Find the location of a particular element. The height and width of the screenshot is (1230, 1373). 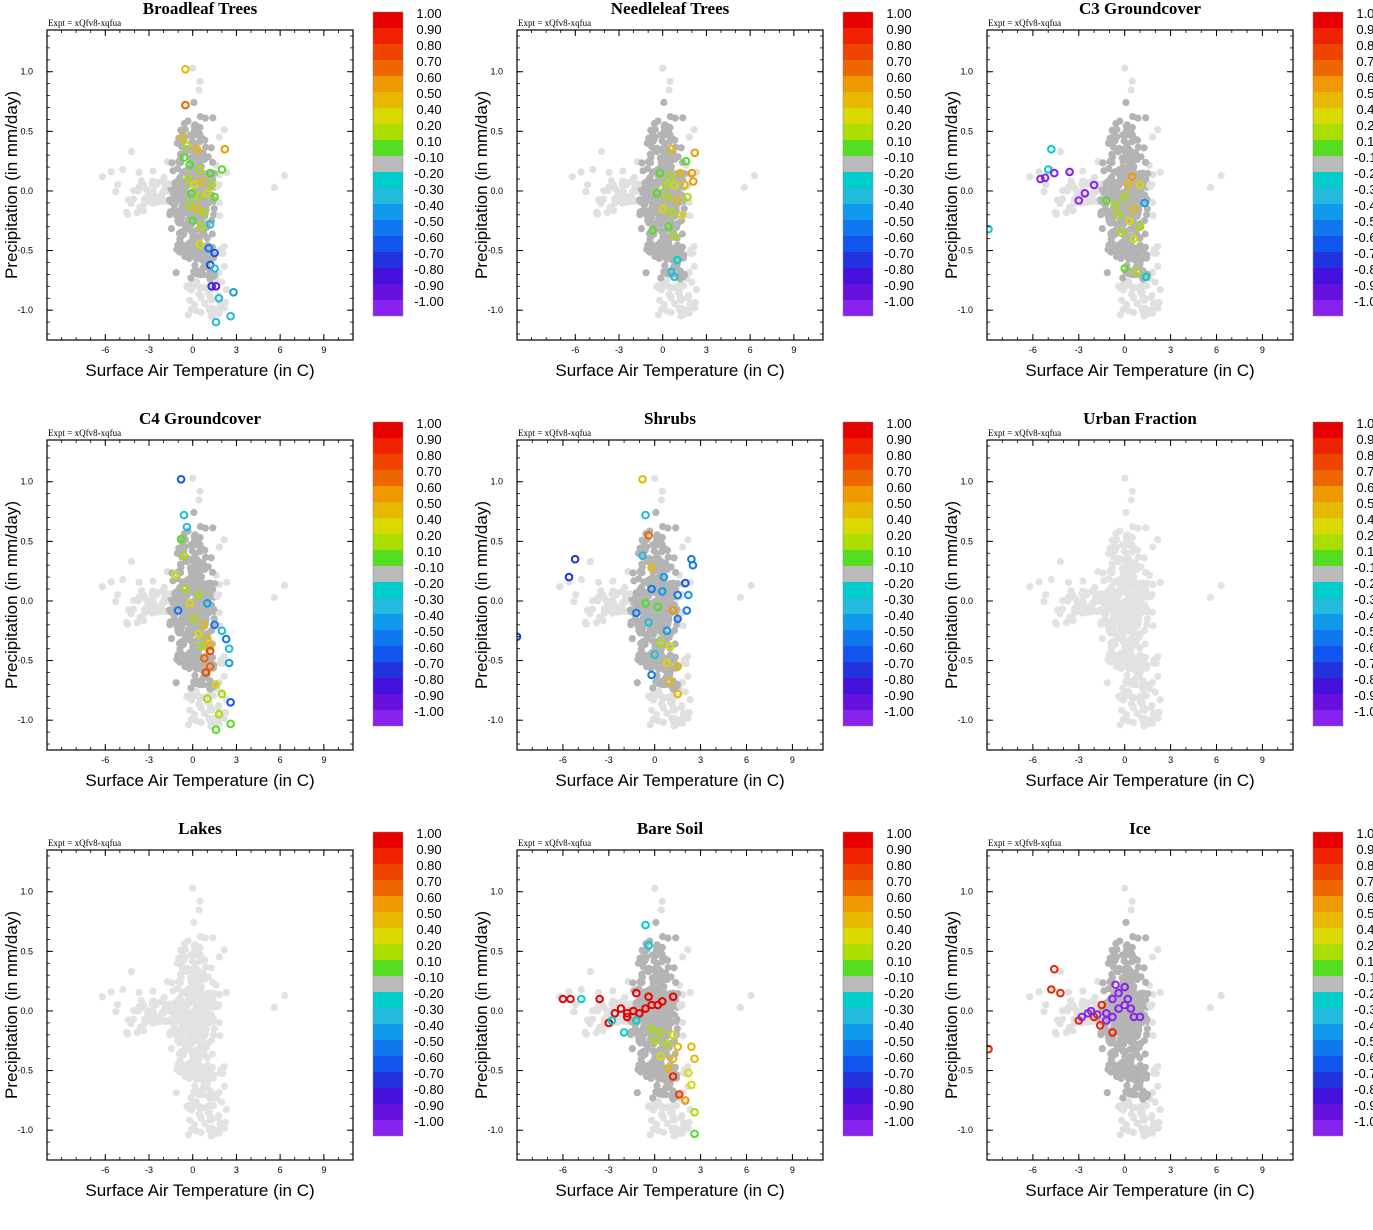

colorbar-label: -0.50 is located at coordinates (429, 1041).